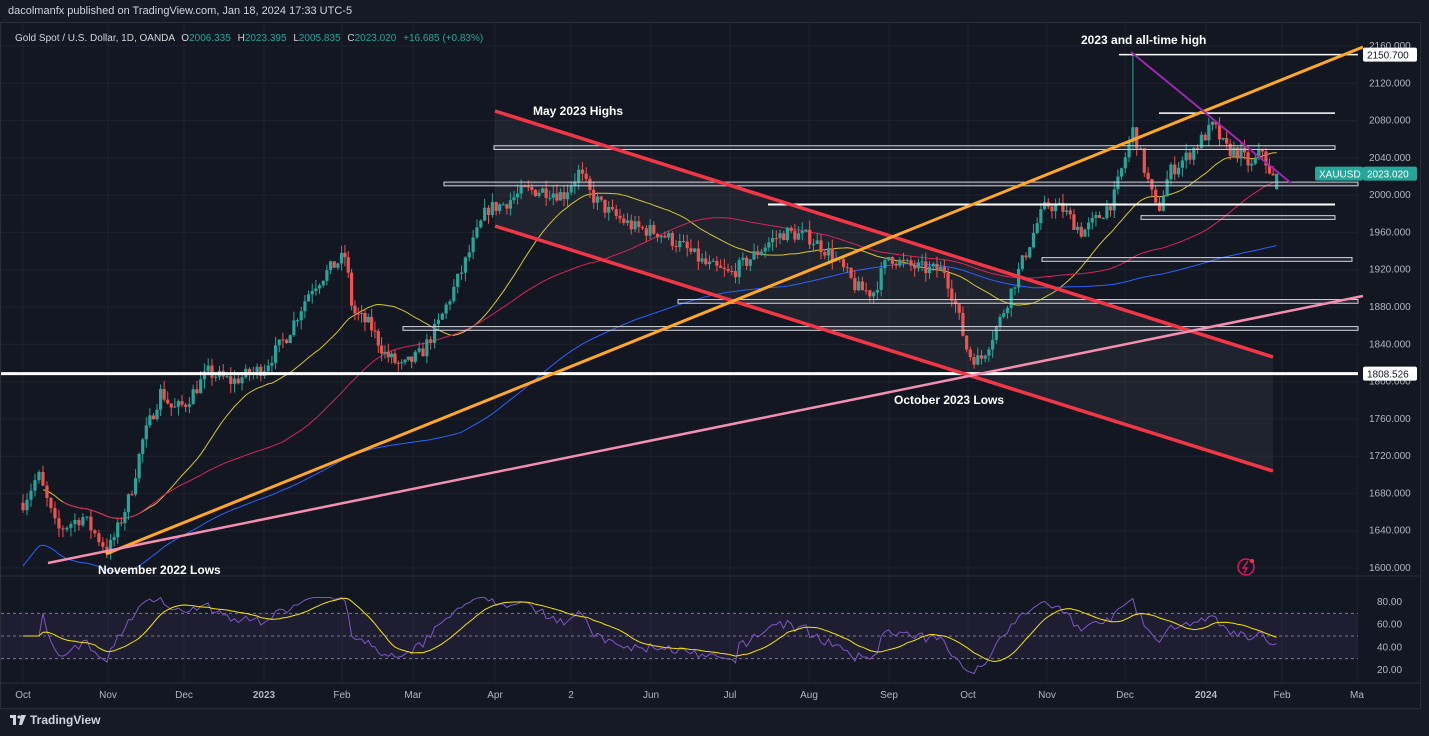  What do you see at coordinates (1125, 695) in the screenshot?
I see `time-tick-label: Dec` at bounding box center [1125, 695].